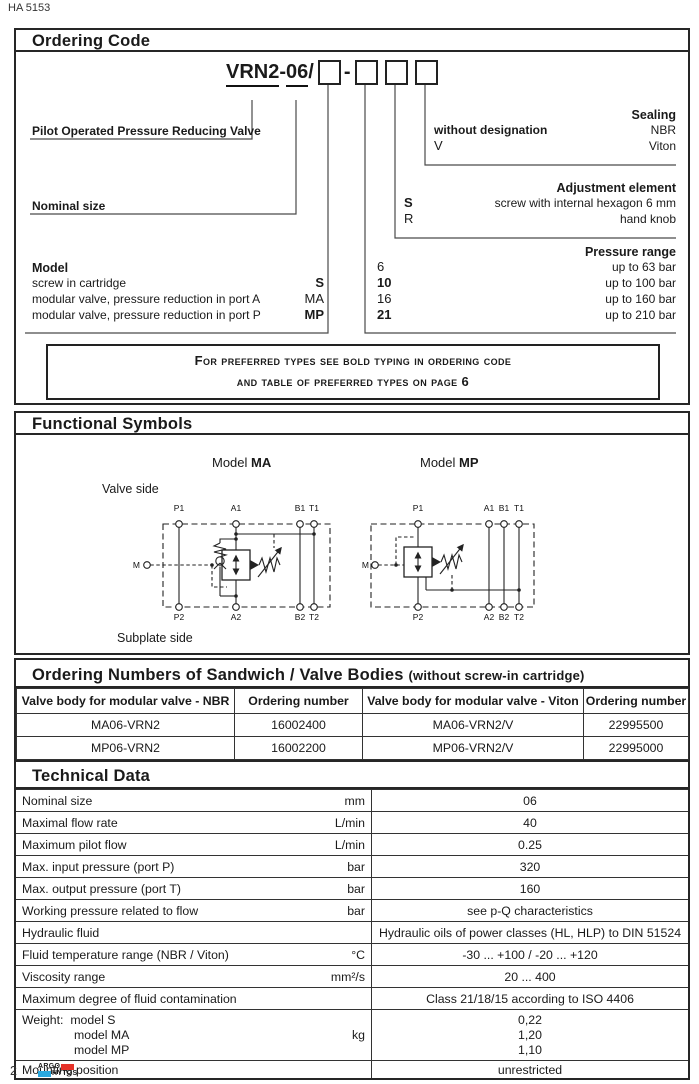 The width and height of the screenshot is (699, 1084). What do you see at coordinates (636, 725) in the screenshot?
I see `cell: 22995500` at bounding box center [636, 725].